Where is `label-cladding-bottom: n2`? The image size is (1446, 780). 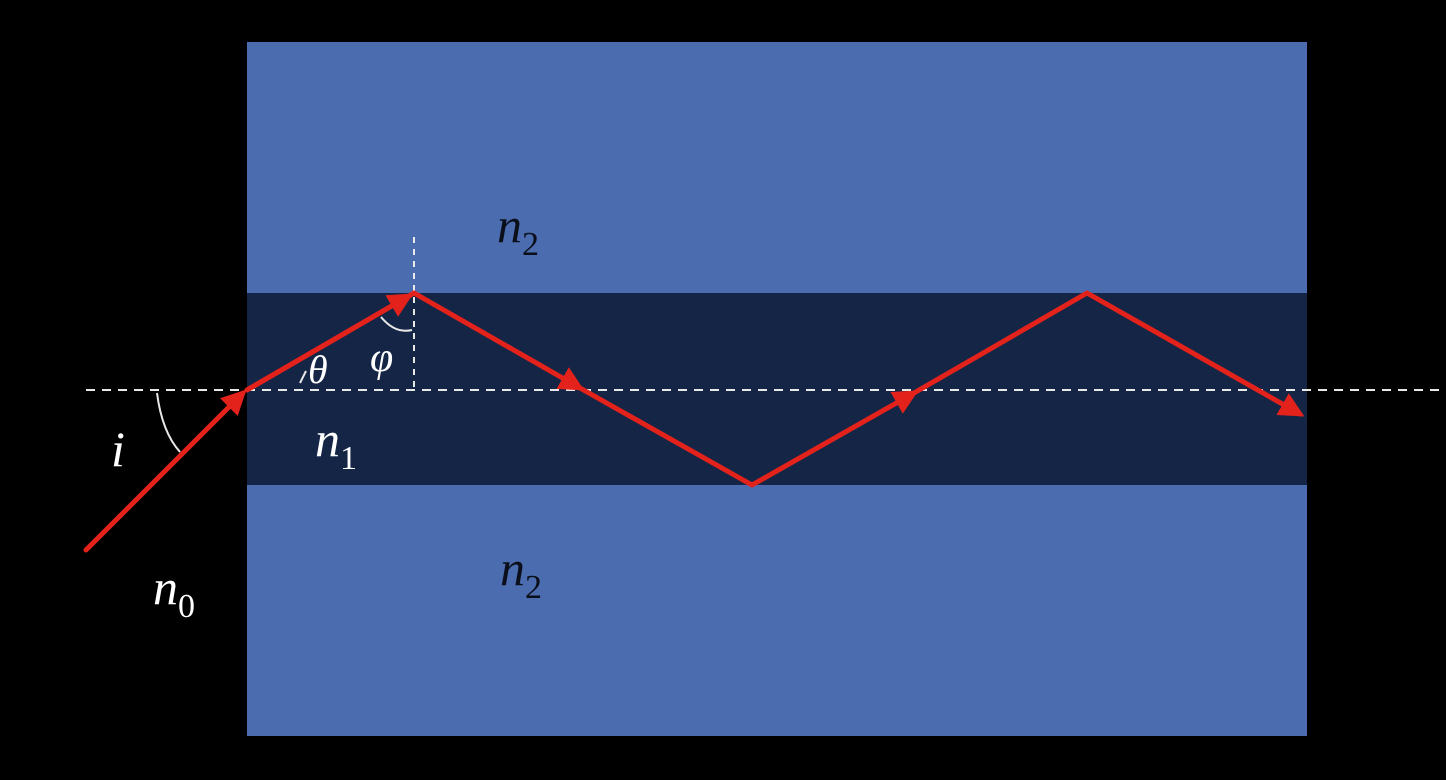 label-cladding-bottom: n2 is located at coordinates (521, 573).